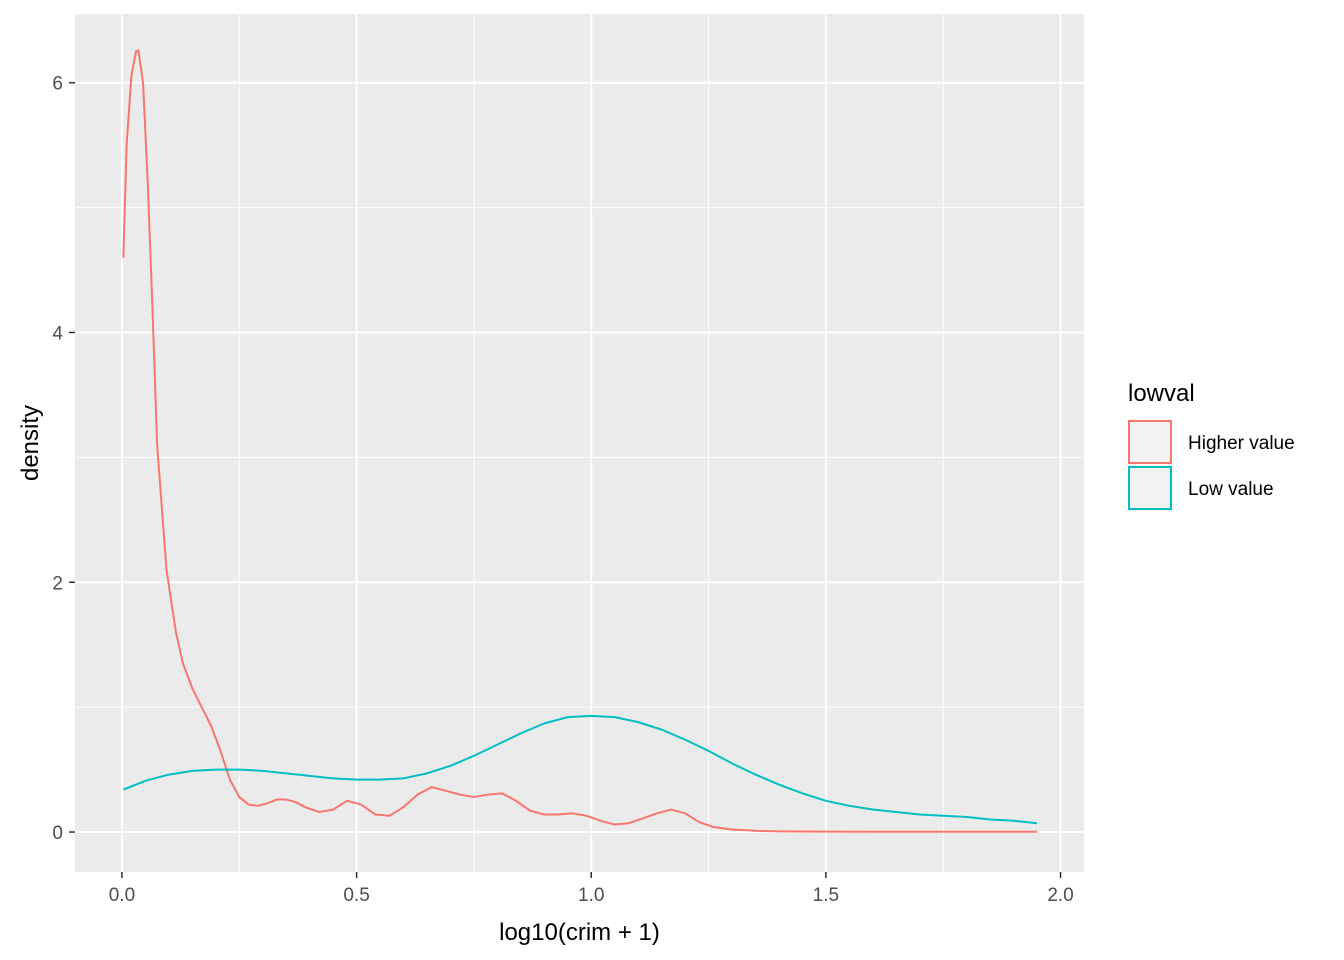 The height and width of the screenshot is (960, 1344). What do you see at coordinates (57, 583) in the screenshot?
I see `y-tick-label: 2` at bounding box center [57, 583].